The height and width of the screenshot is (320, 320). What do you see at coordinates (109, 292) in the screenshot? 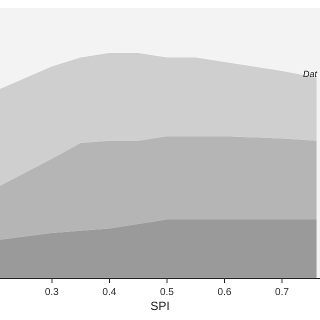
I see `x-tick-label: 0.4` at bounding box center [109, 292].